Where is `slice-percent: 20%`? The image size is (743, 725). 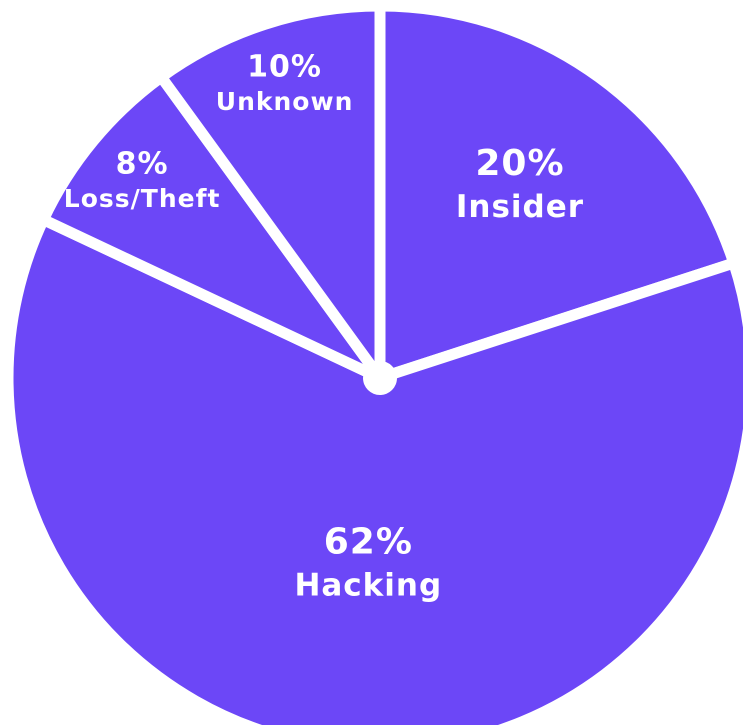 slice-percent: 20% is located at coordinates (519, 163).